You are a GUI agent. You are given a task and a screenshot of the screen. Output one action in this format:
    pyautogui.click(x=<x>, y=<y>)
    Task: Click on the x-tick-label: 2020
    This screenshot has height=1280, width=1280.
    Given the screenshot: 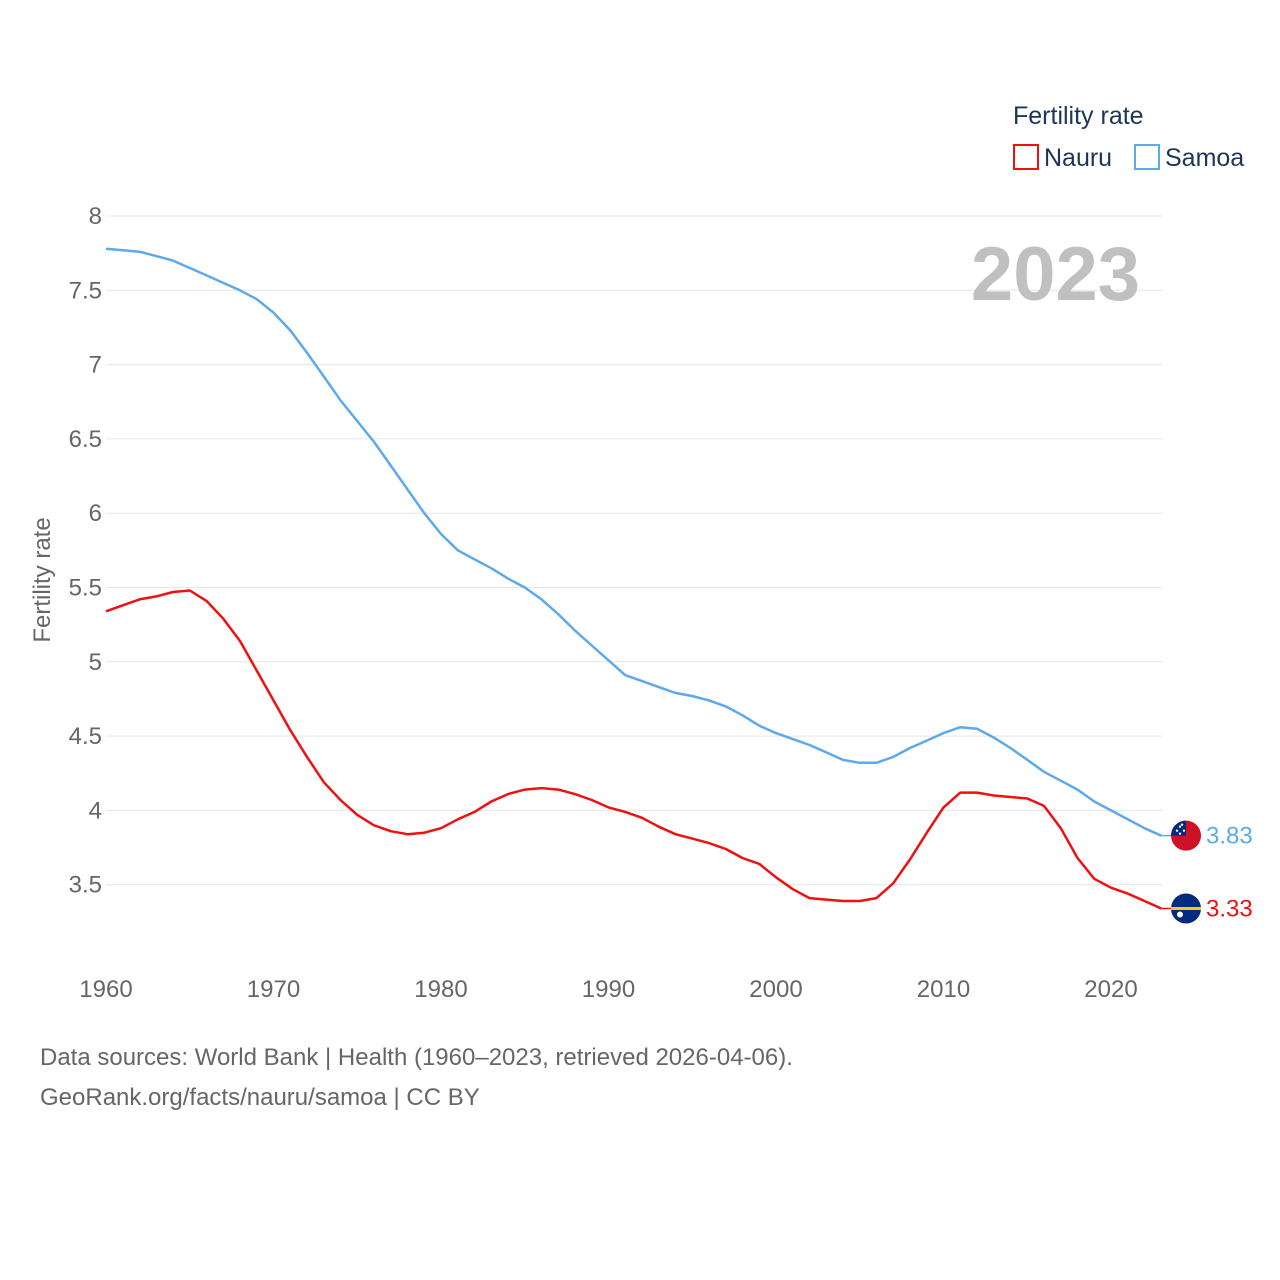 What is the action you would take?
    pyautogui.click(x=1110, y=989)
    